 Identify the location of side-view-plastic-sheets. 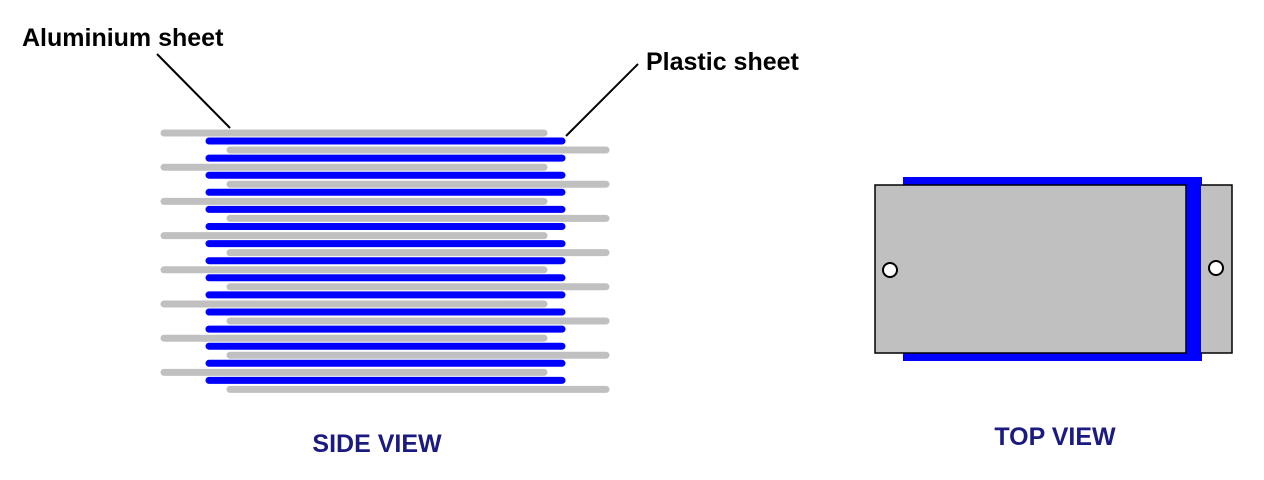
(385, 260).